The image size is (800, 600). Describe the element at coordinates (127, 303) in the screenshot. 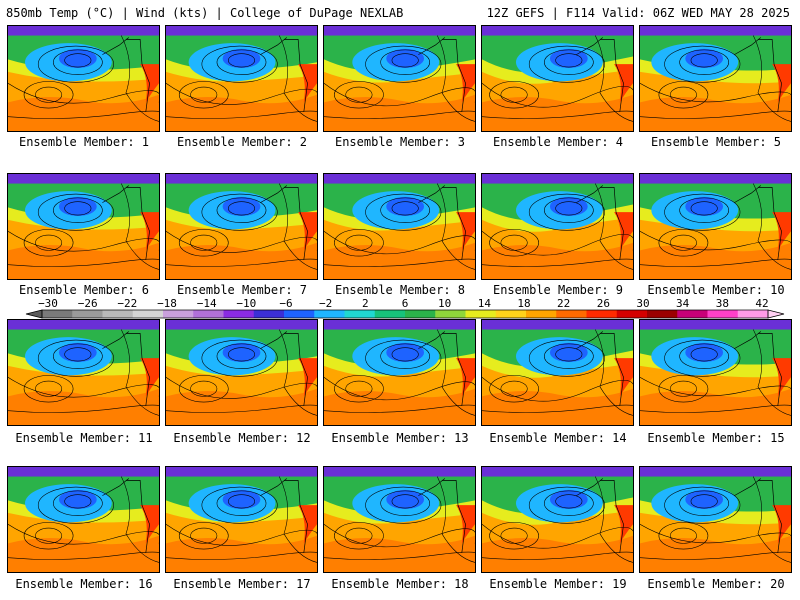

I see `colorbar-tick-label: −22` at that location.